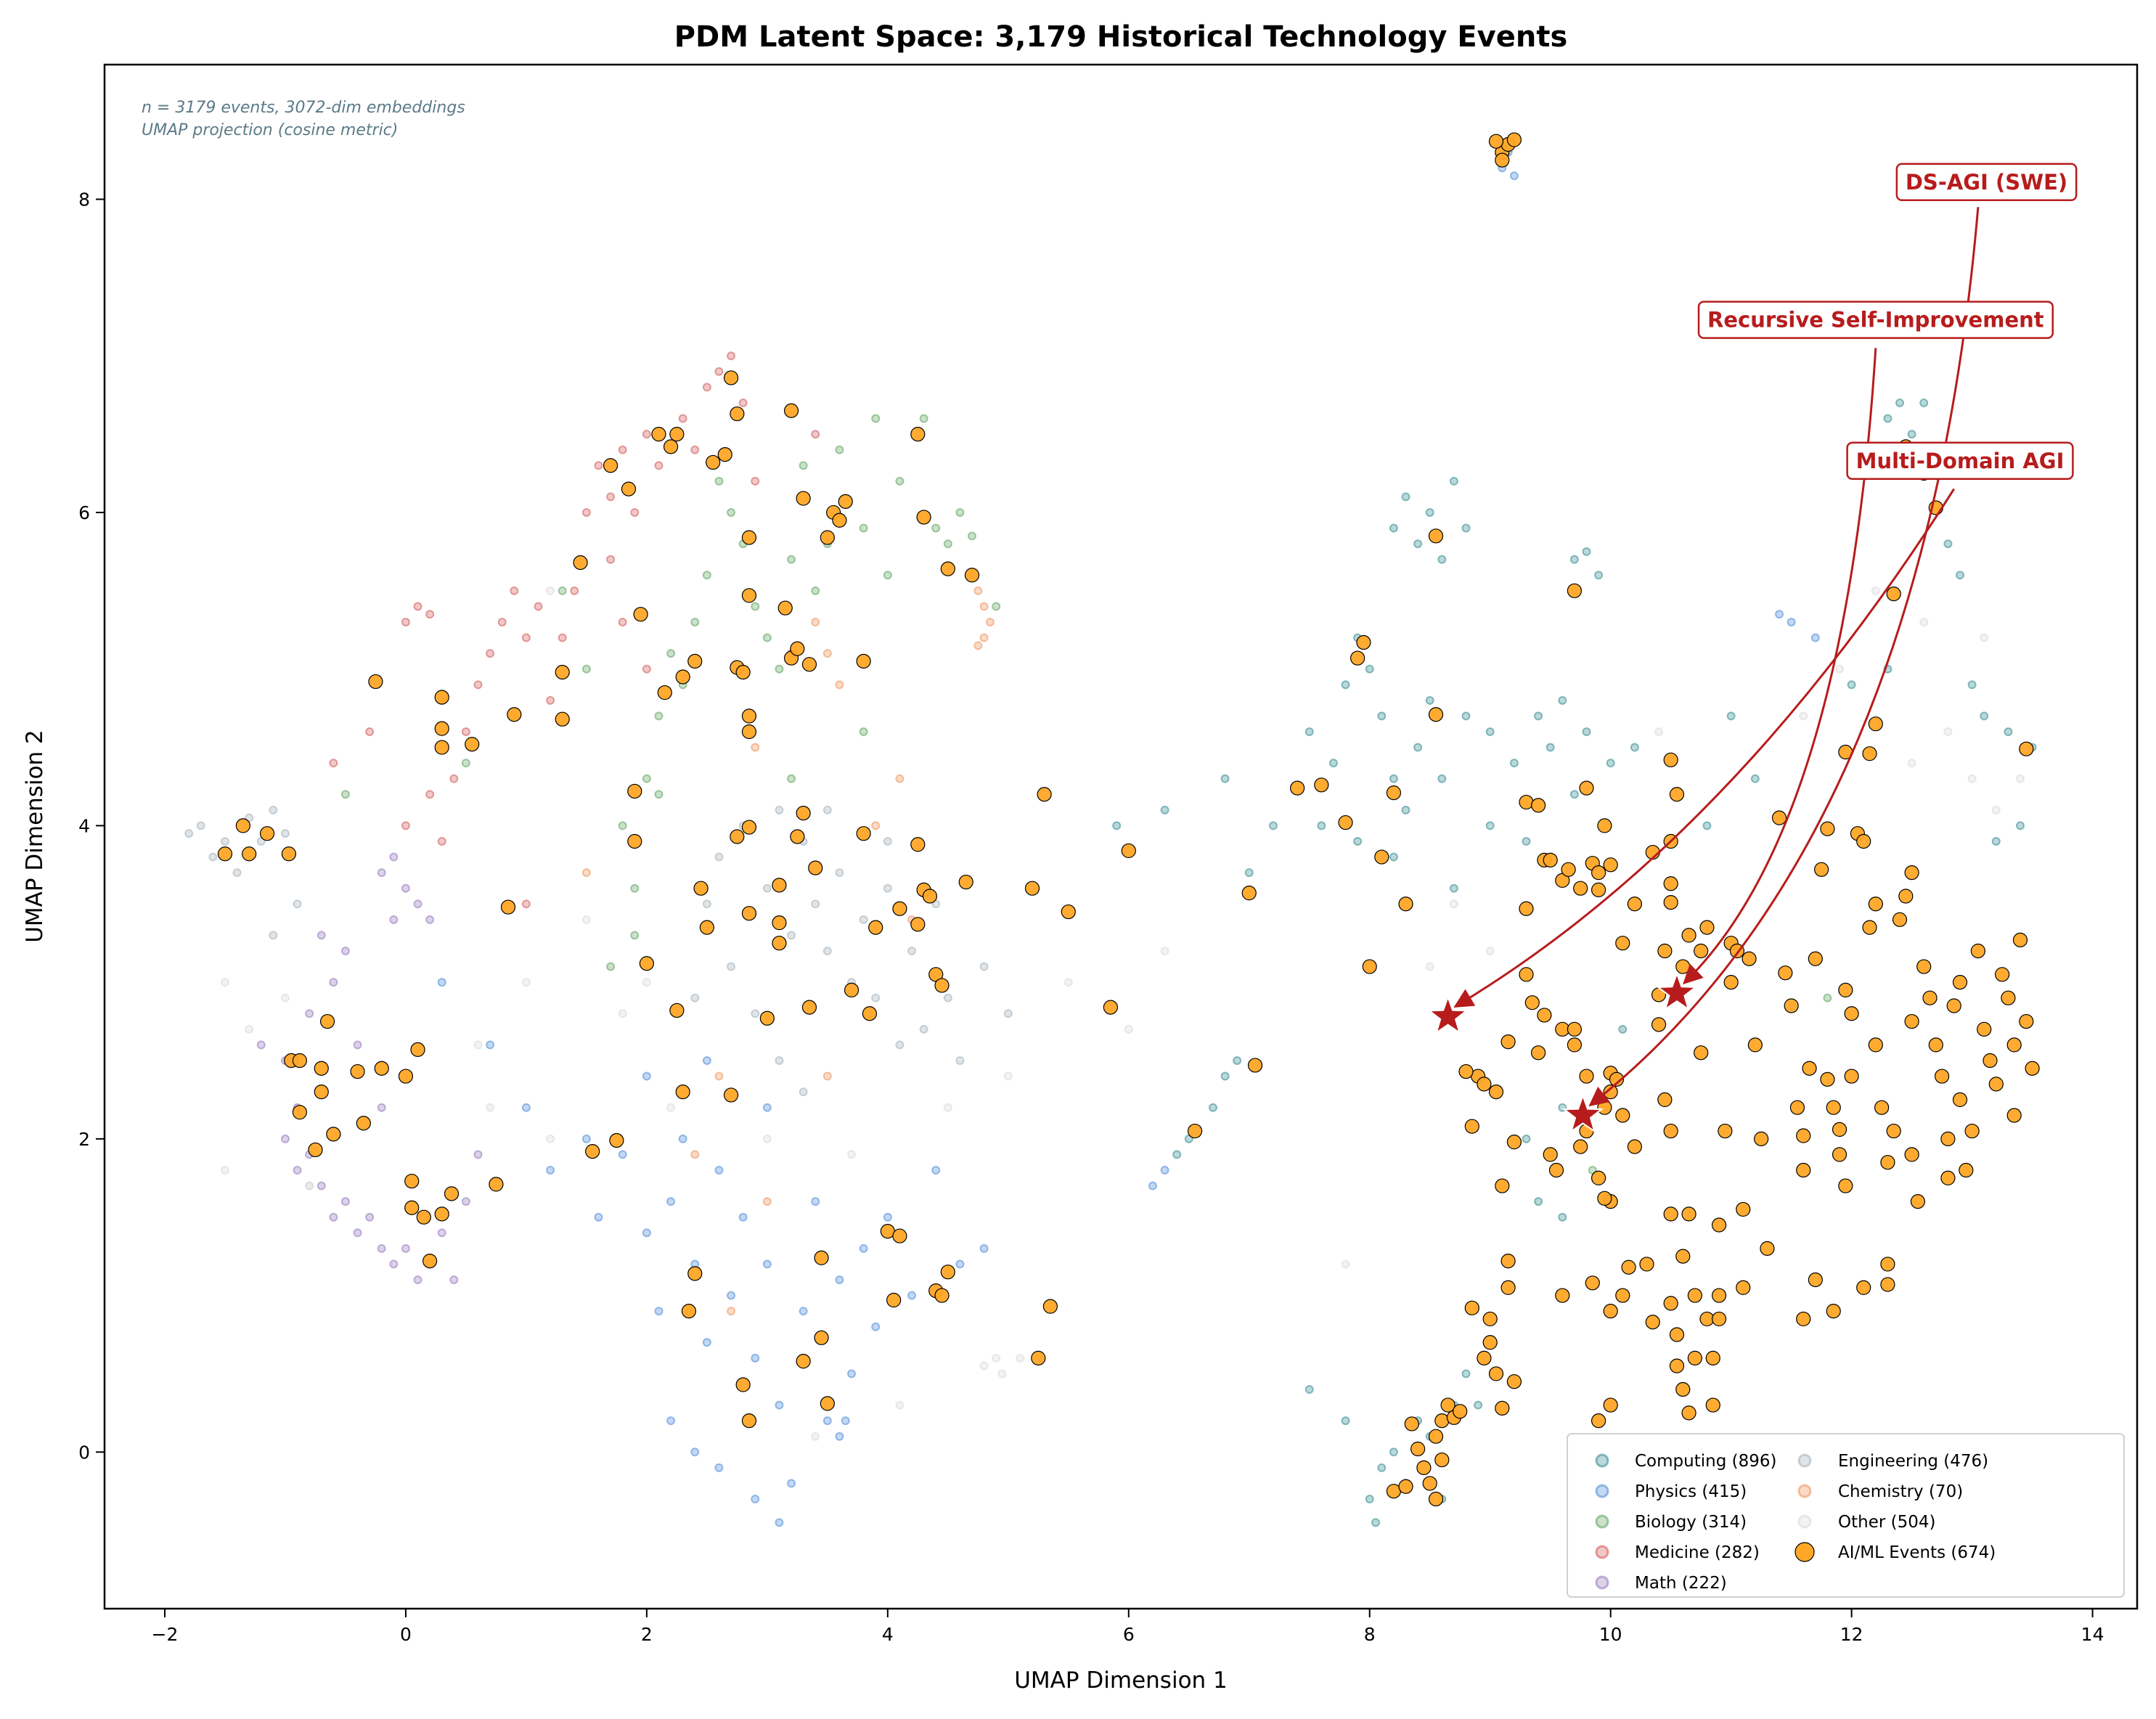 The height and width of the screenshot is (1719, 2156). Describe the element at coordinates (1913, 1461) in the screenshot. I see `legend-label: Engineering (476)` at that location.